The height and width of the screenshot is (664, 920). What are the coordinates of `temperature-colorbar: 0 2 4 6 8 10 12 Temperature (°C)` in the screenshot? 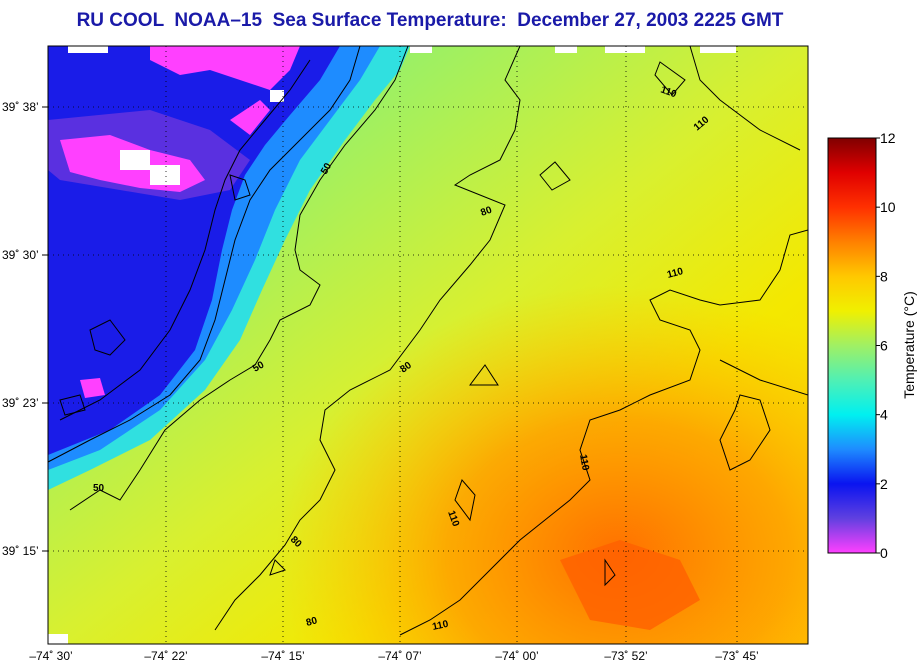 It's located at (872, 345).